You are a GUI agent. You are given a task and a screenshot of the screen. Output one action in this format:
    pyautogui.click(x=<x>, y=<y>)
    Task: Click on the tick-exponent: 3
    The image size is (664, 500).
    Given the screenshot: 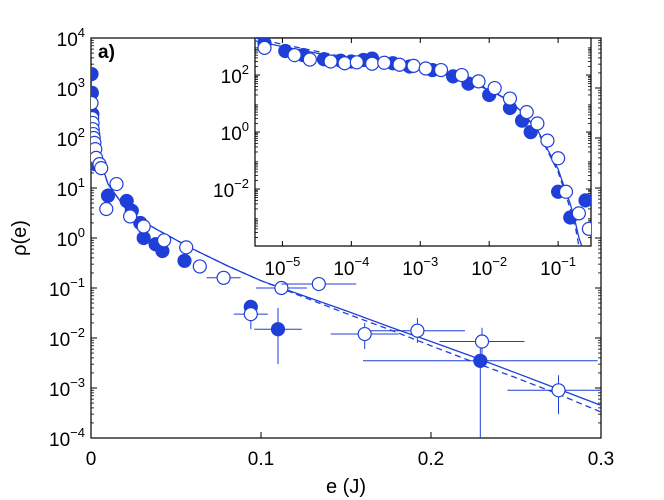 What is the action you would take?
    pyautogui.click(x=81, y=82)
    